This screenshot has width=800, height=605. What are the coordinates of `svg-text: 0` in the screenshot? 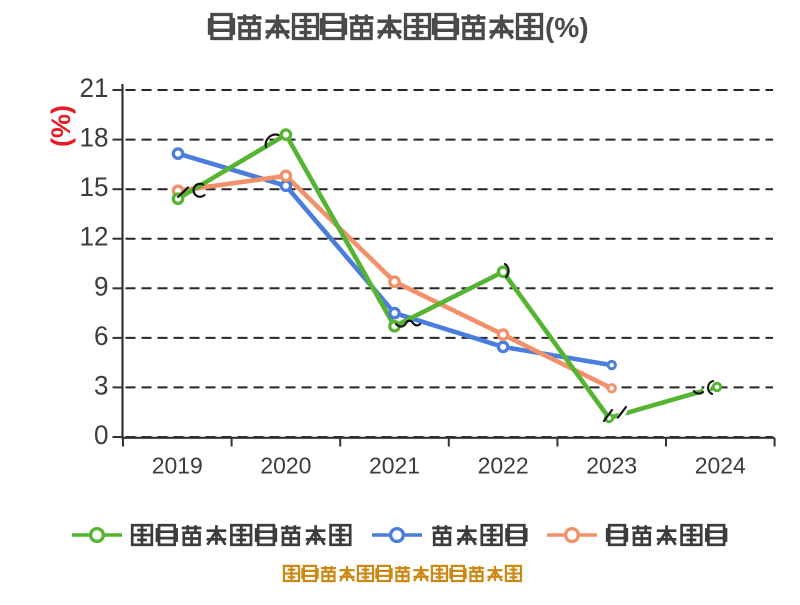 It's located at (101, 435).